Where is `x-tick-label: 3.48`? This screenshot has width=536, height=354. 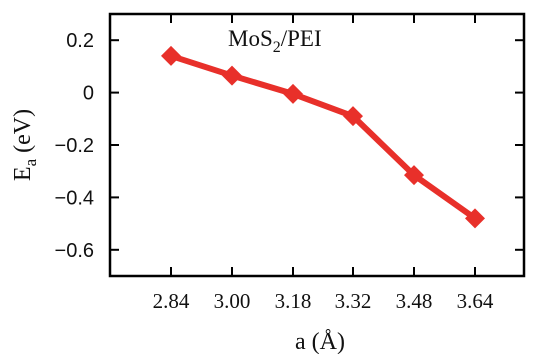 x-tick-label: 3.48 is located at coordinates (414, 301).